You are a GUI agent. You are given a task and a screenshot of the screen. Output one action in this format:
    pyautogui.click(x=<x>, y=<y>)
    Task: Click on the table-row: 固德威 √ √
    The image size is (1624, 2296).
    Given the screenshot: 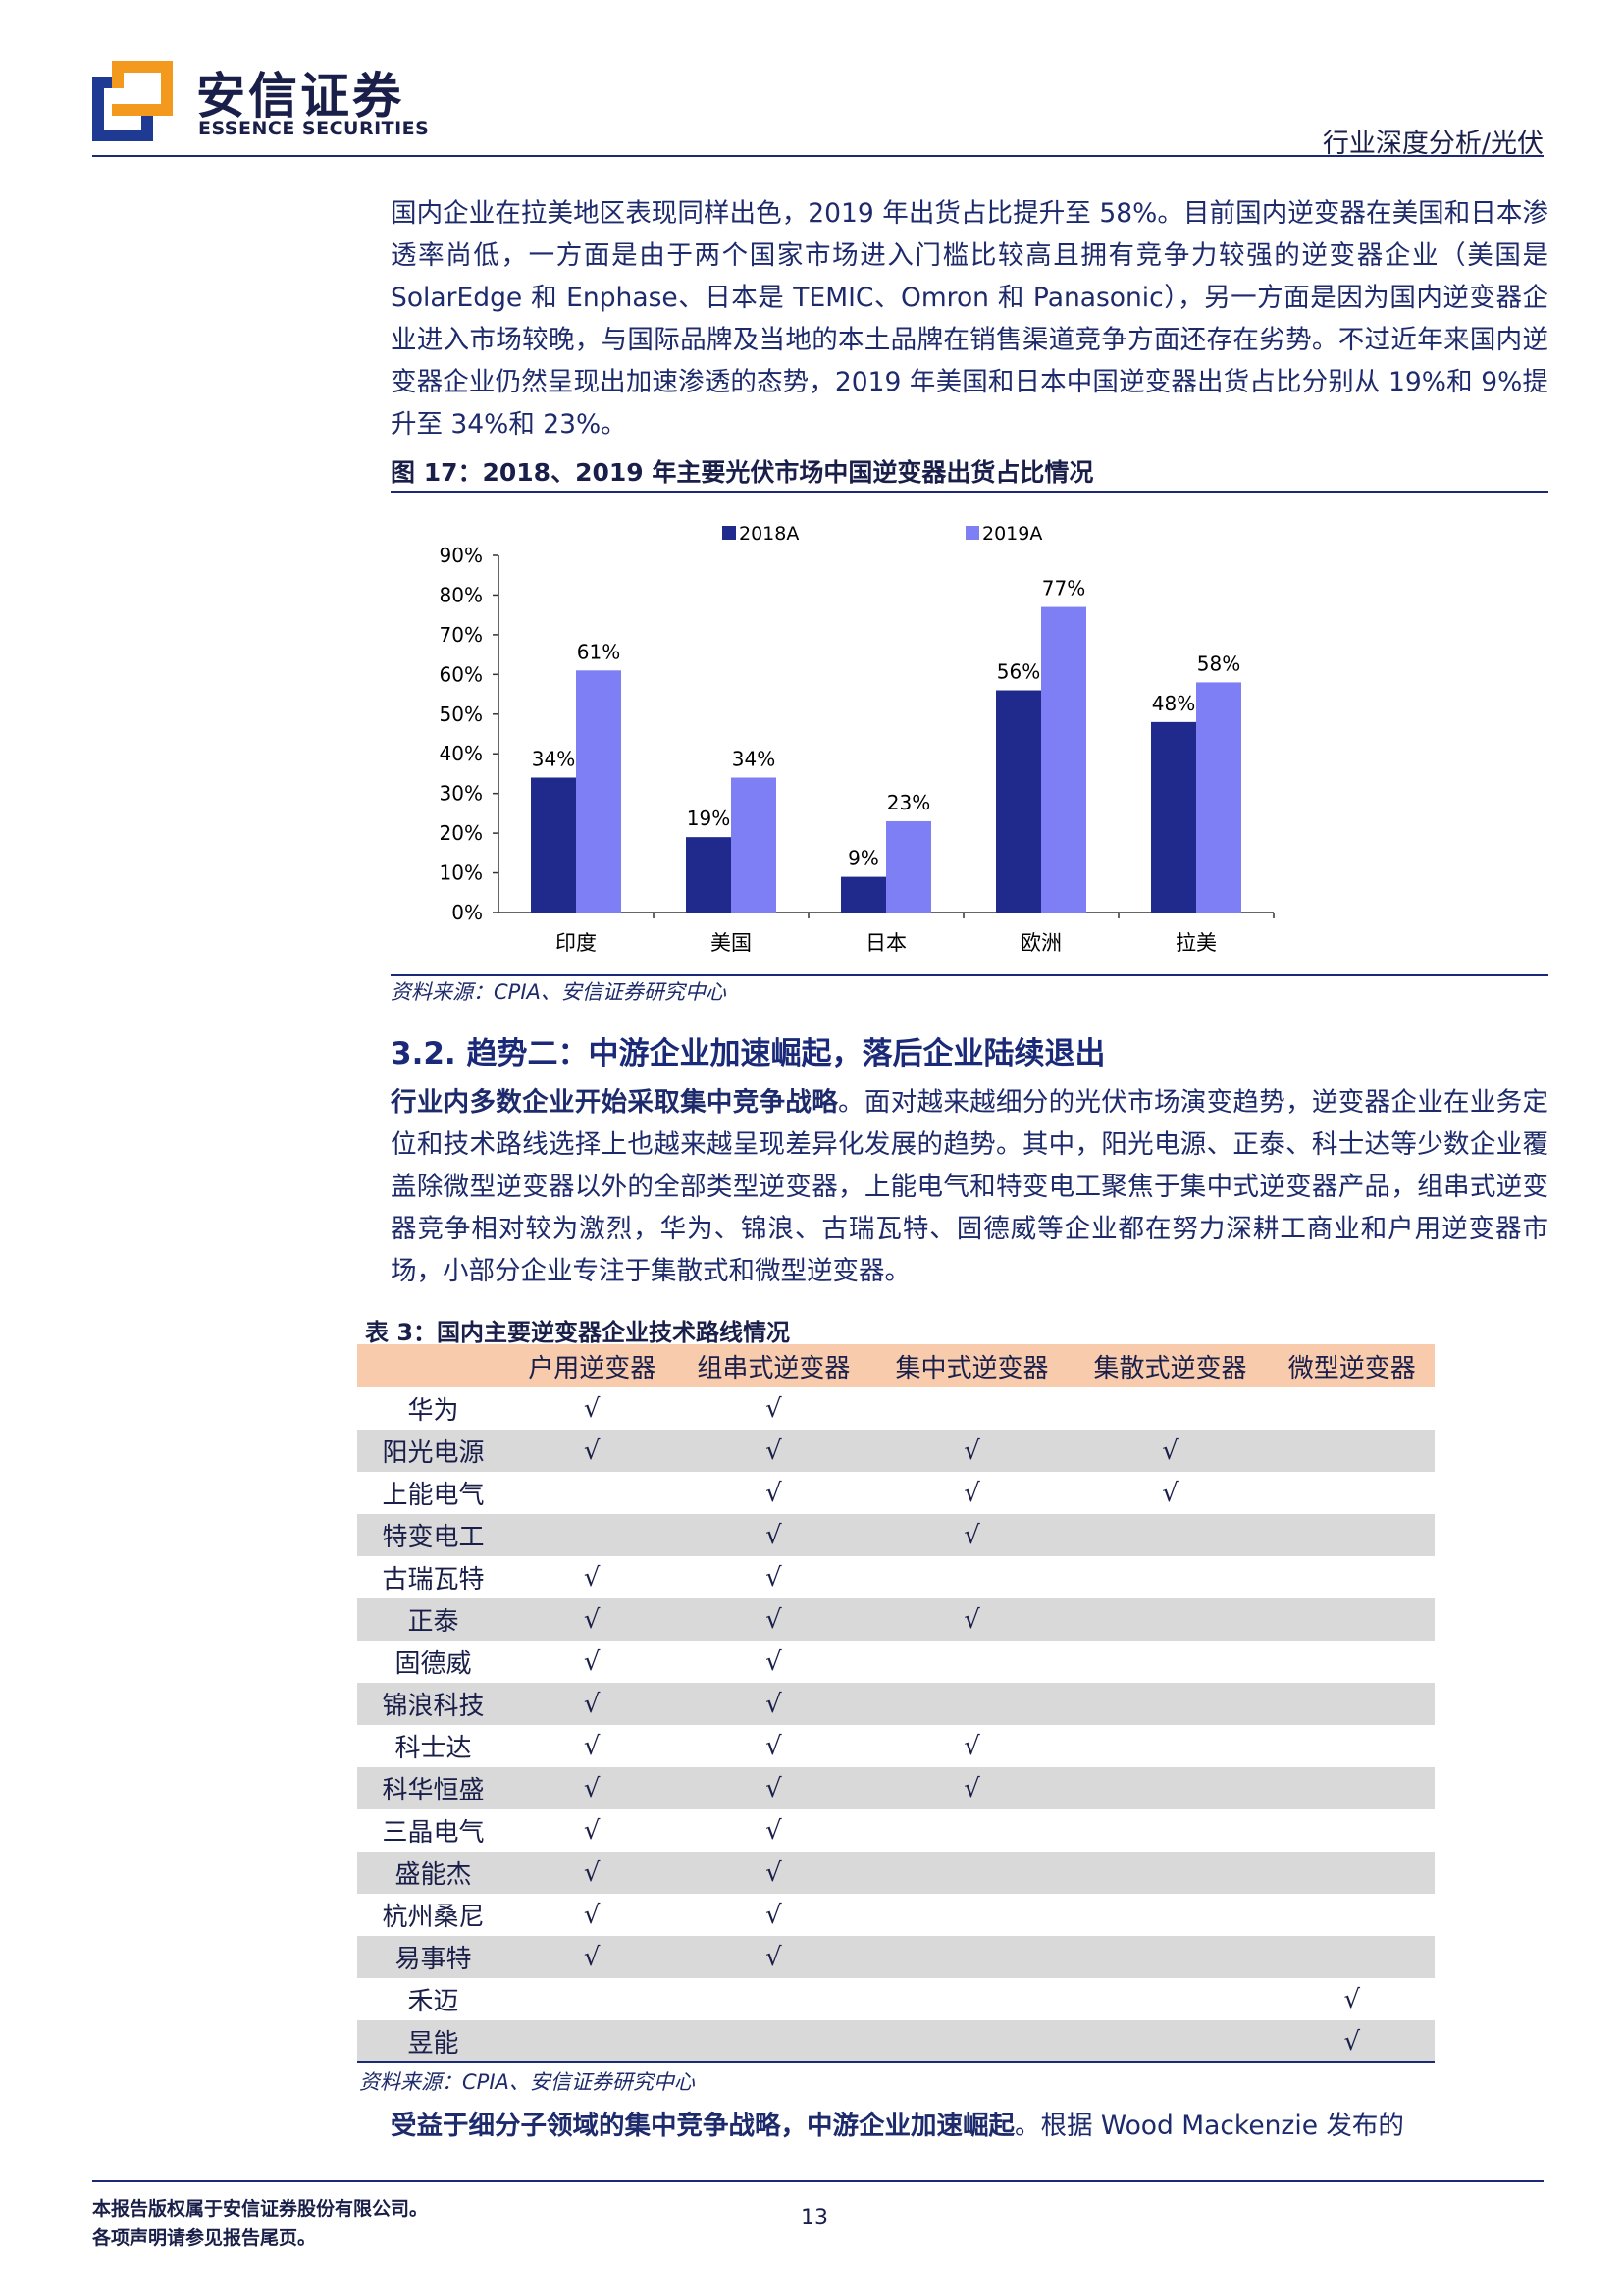 What is the action you would take?
    pyautogui.click(x=896, y=1662)
    